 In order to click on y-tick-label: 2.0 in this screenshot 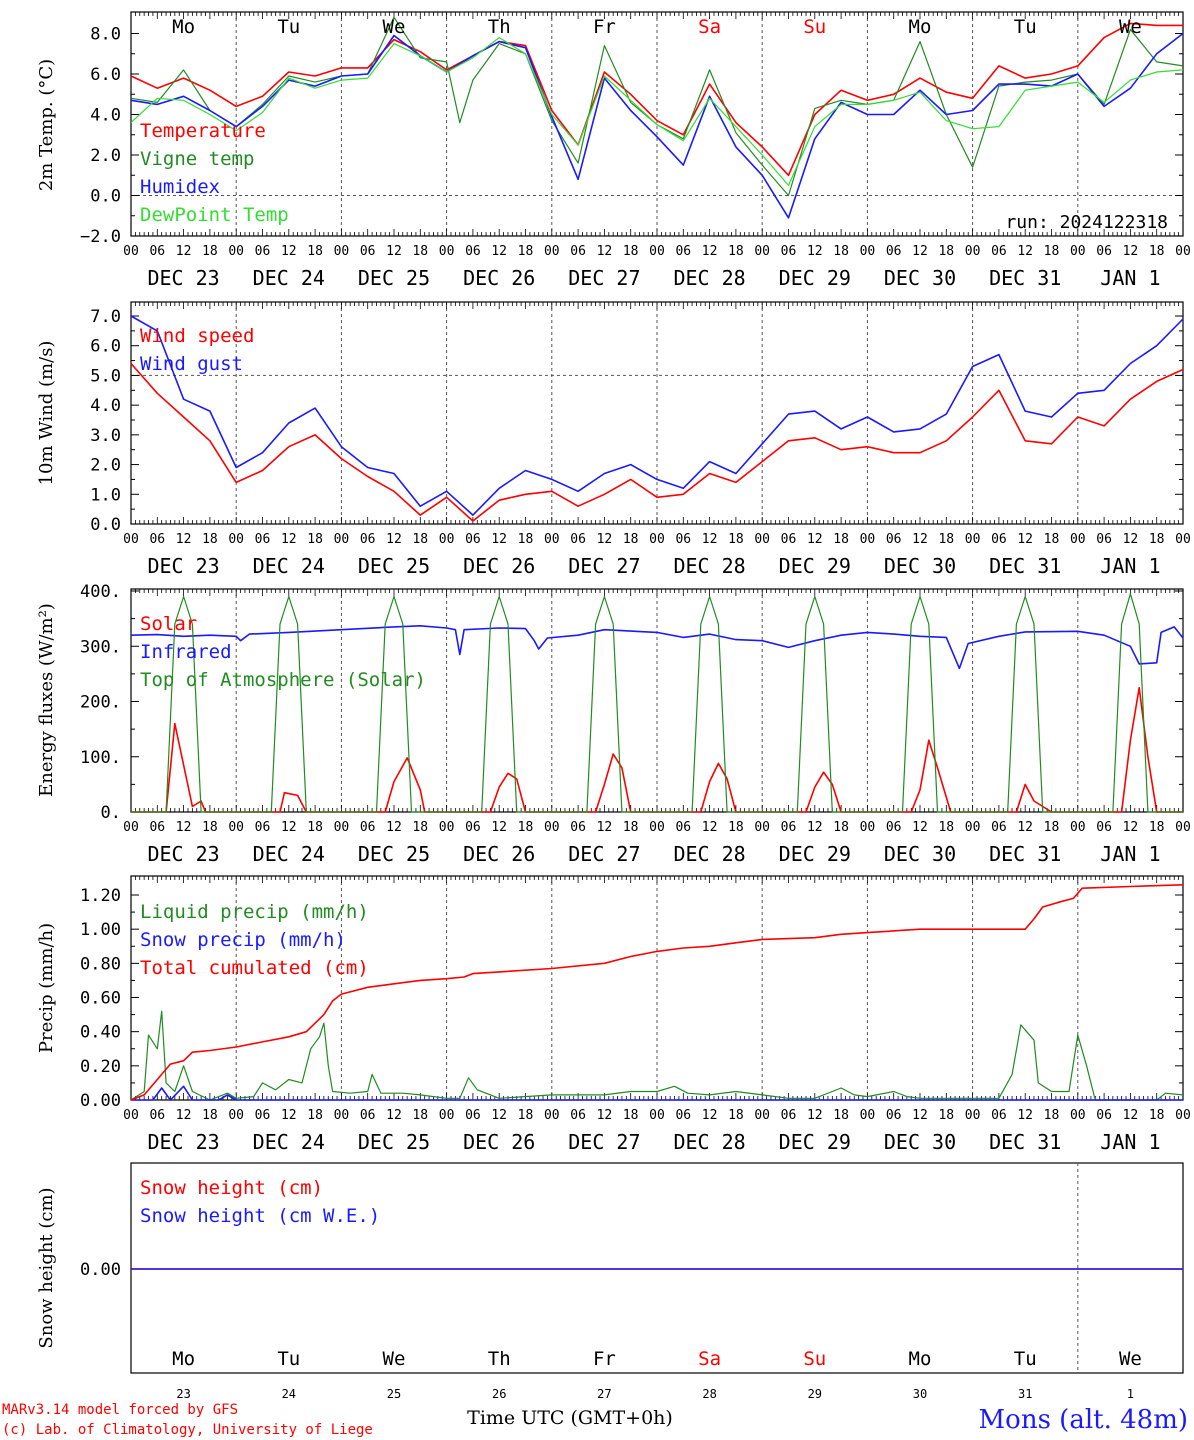, I will do `click(105, 466)`.